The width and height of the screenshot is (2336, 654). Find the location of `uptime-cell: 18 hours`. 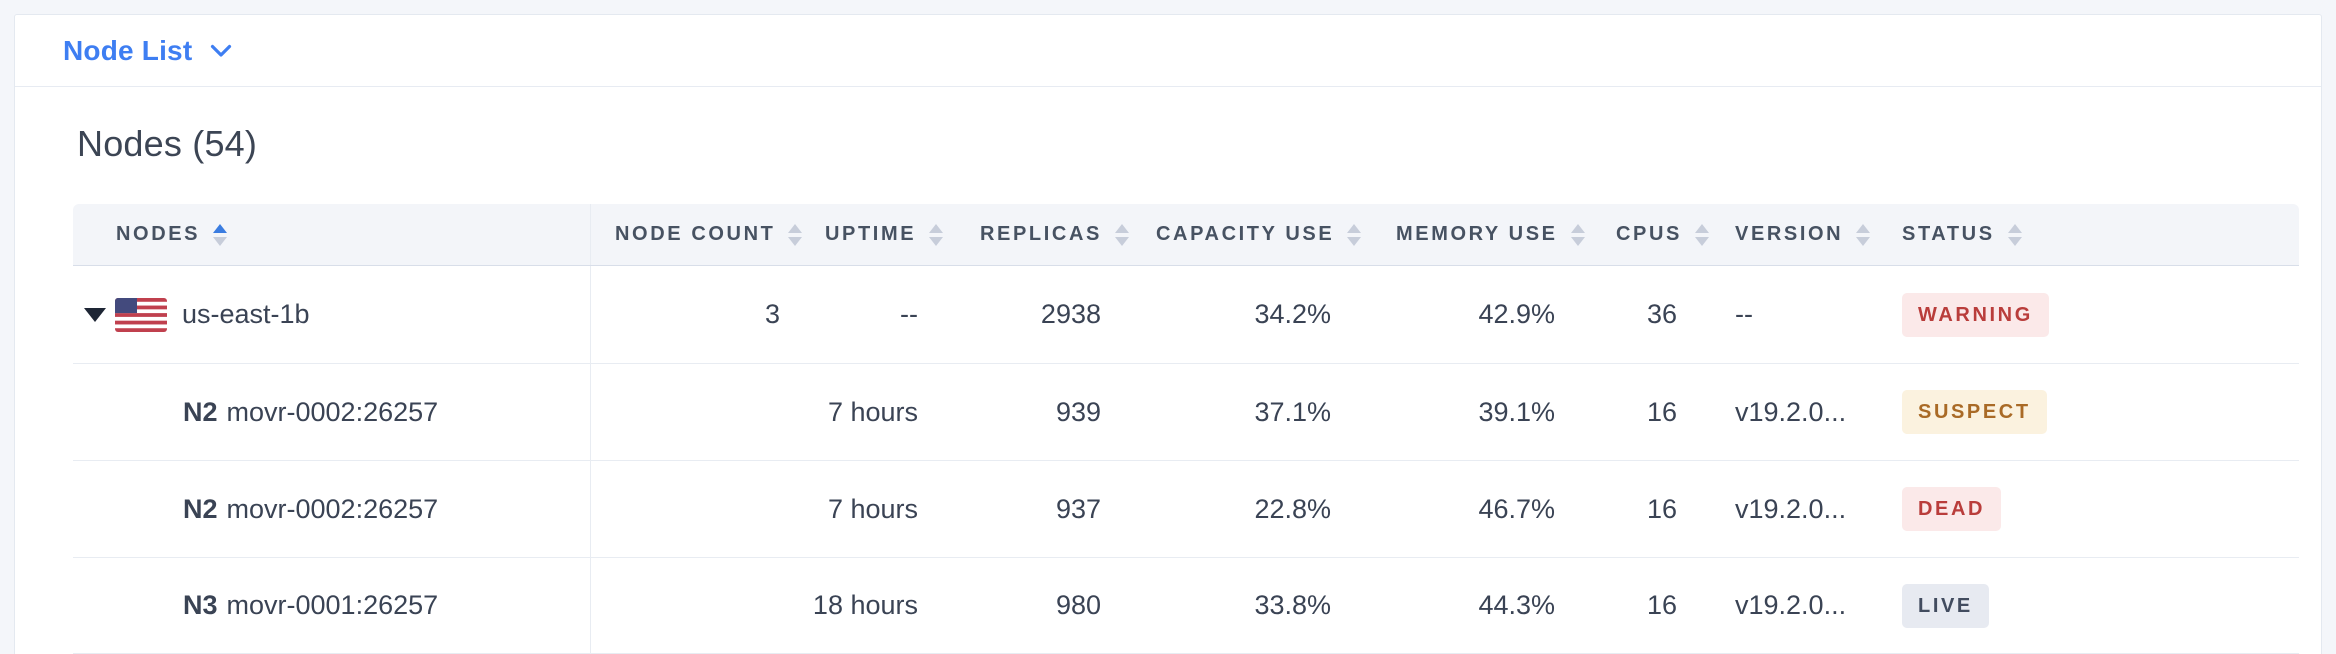

uptime-cell: 18 hours is located at coordinates (865, 605).